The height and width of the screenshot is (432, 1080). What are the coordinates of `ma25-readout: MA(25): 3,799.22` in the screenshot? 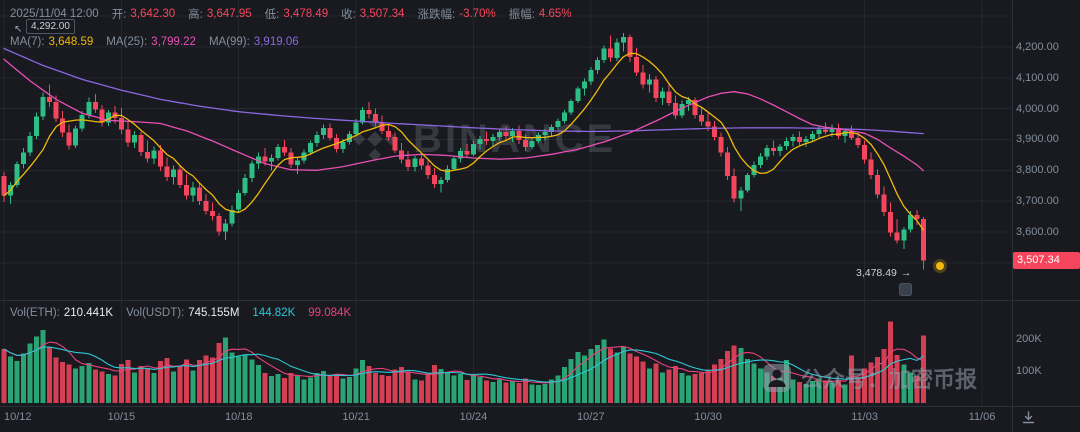 It's located at (151, 42).